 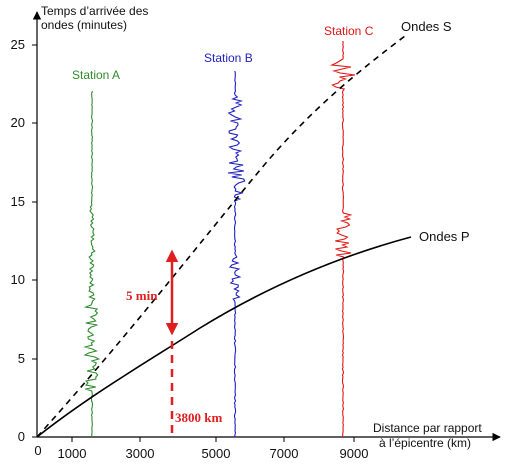 I want to click on x-tick-label: 7000, so click(x=284, y=453).